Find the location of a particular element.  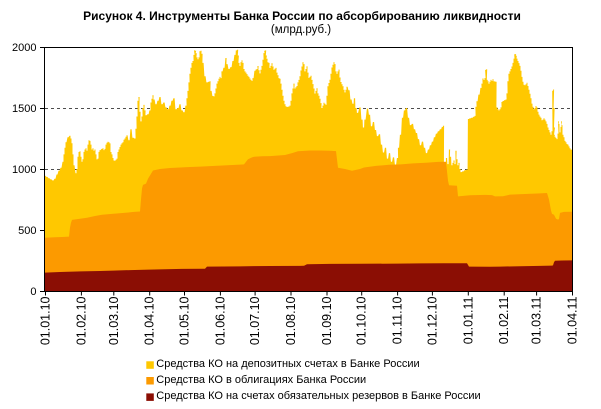

svg-text: 01.09.10 is located at coordinates (327, 320).